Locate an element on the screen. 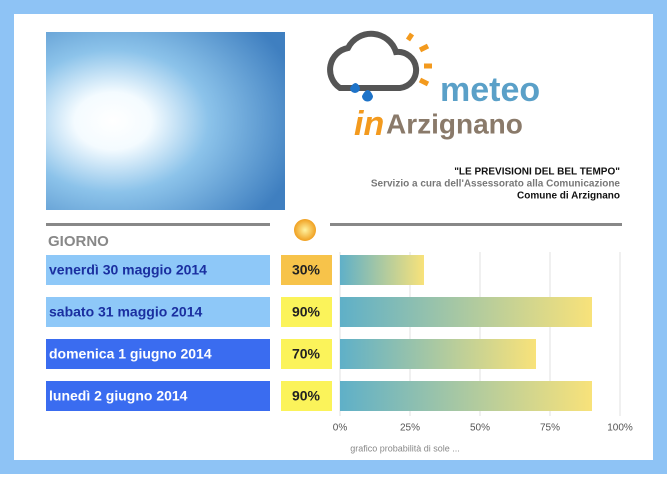 This screenshot has width=667, height=479. logo-cloud is located at coordinates (379, 66).